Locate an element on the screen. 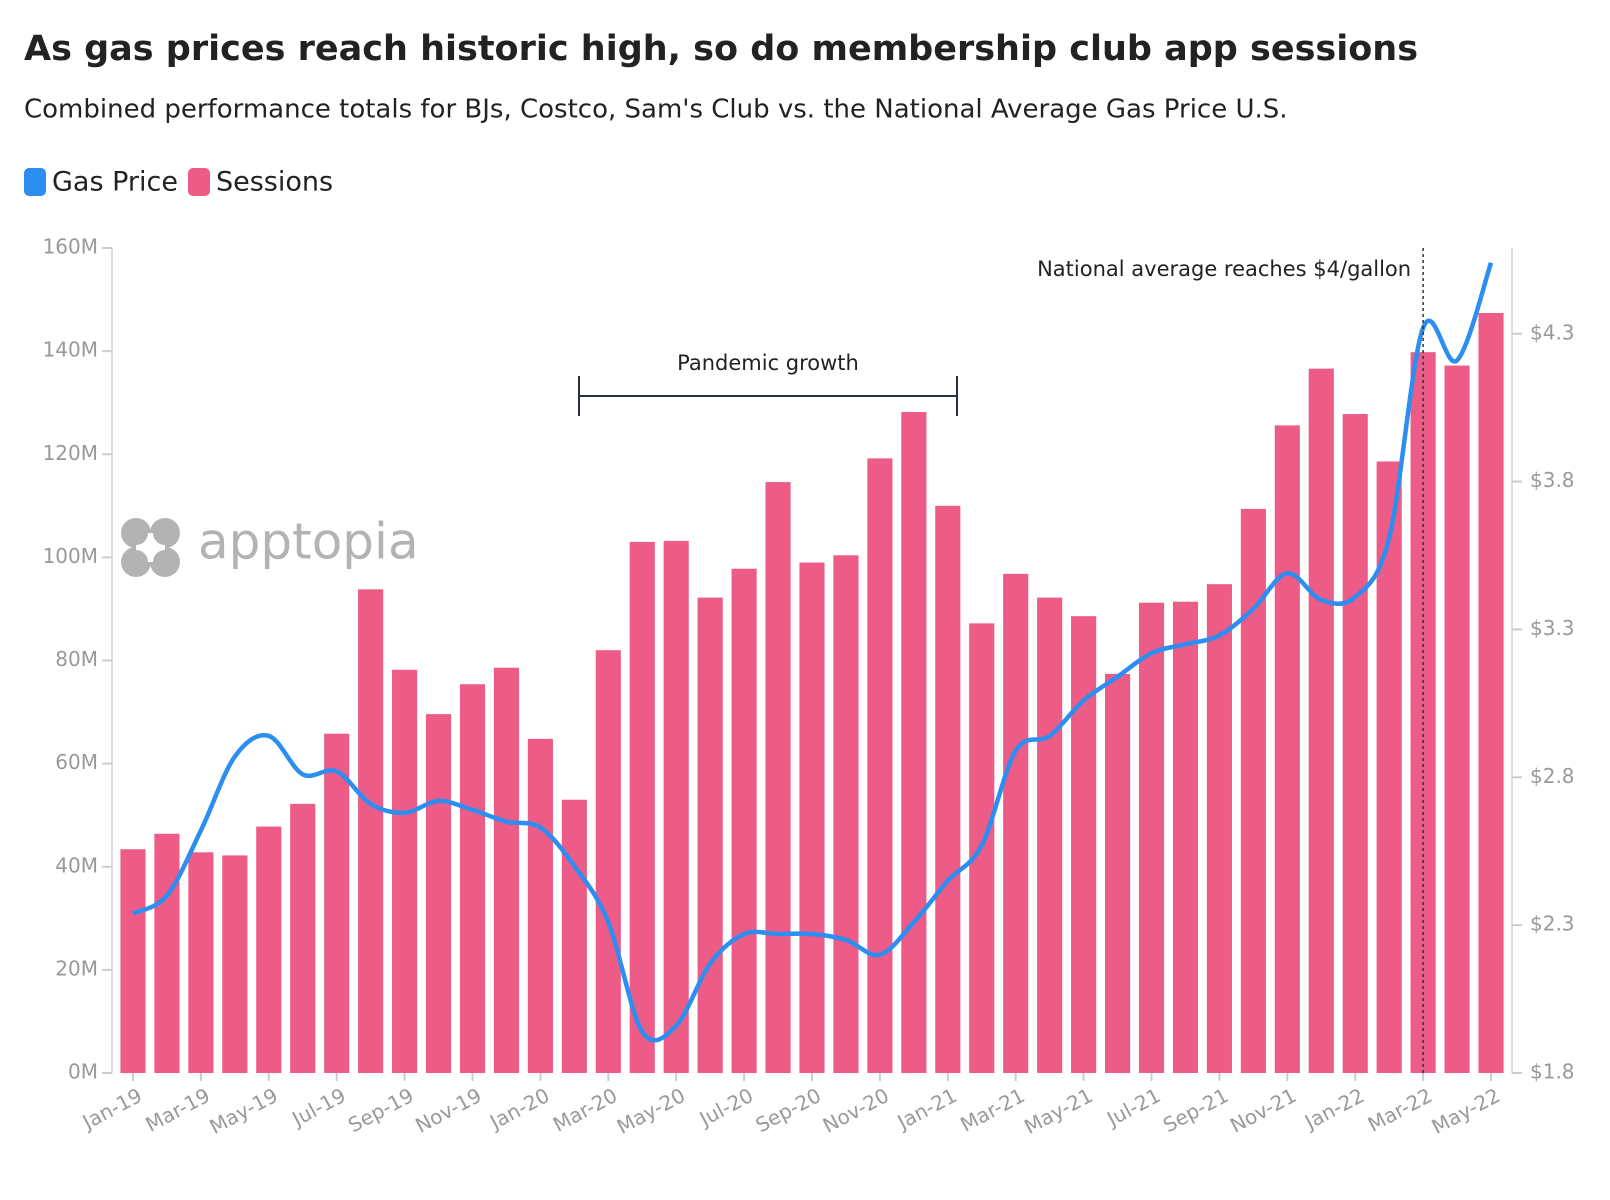  y-tick-label: 140M is located at coordinates (70, 350).